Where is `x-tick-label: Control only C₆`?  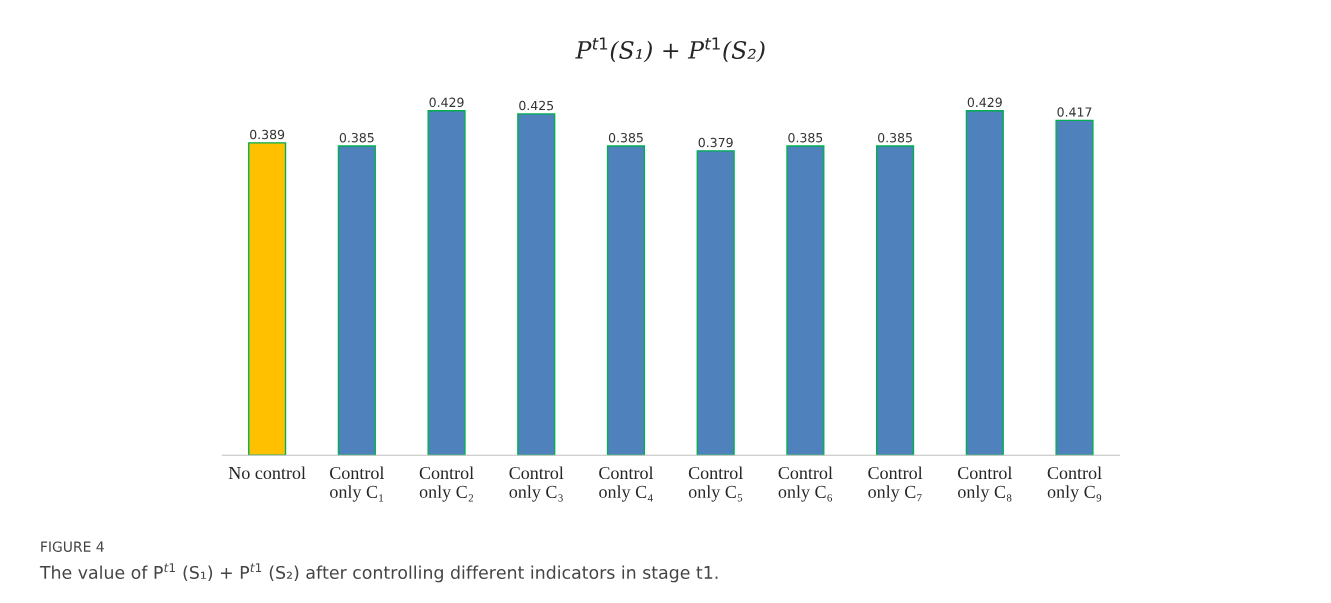
x-tick-label: Control only C₆ is located at coordinates (805, 484).